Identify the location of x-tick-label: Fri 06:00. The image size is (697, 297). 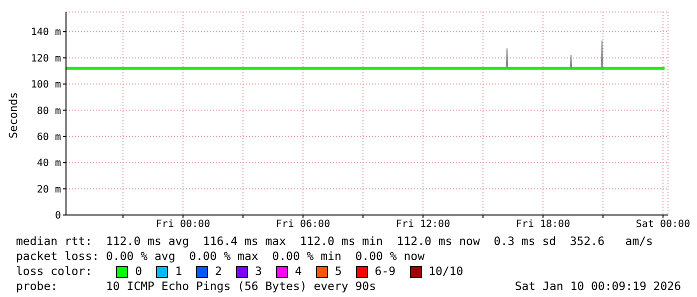
(303, 224).